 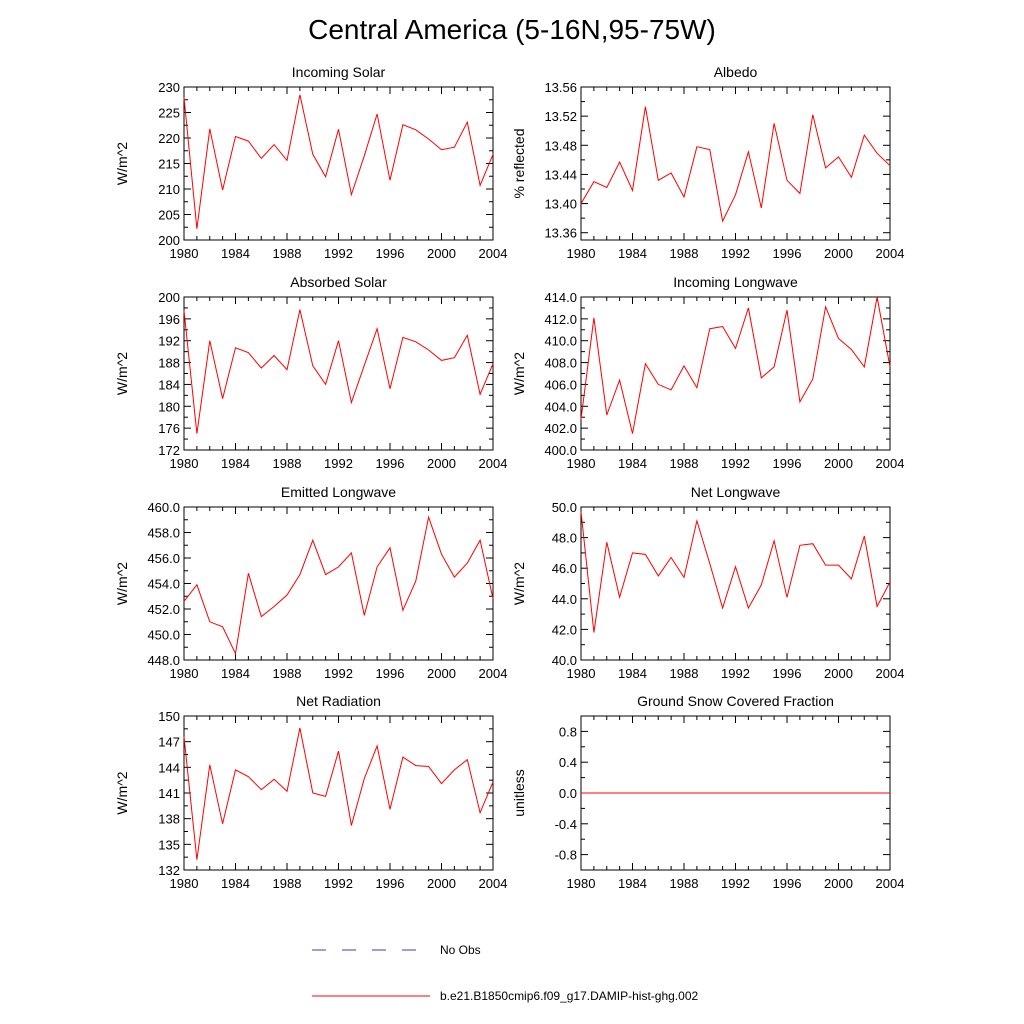 What do you see at coordinates (169, 297) in the screenshot?
I see `y-tick-label: 200` at bounding box center [169, 297].